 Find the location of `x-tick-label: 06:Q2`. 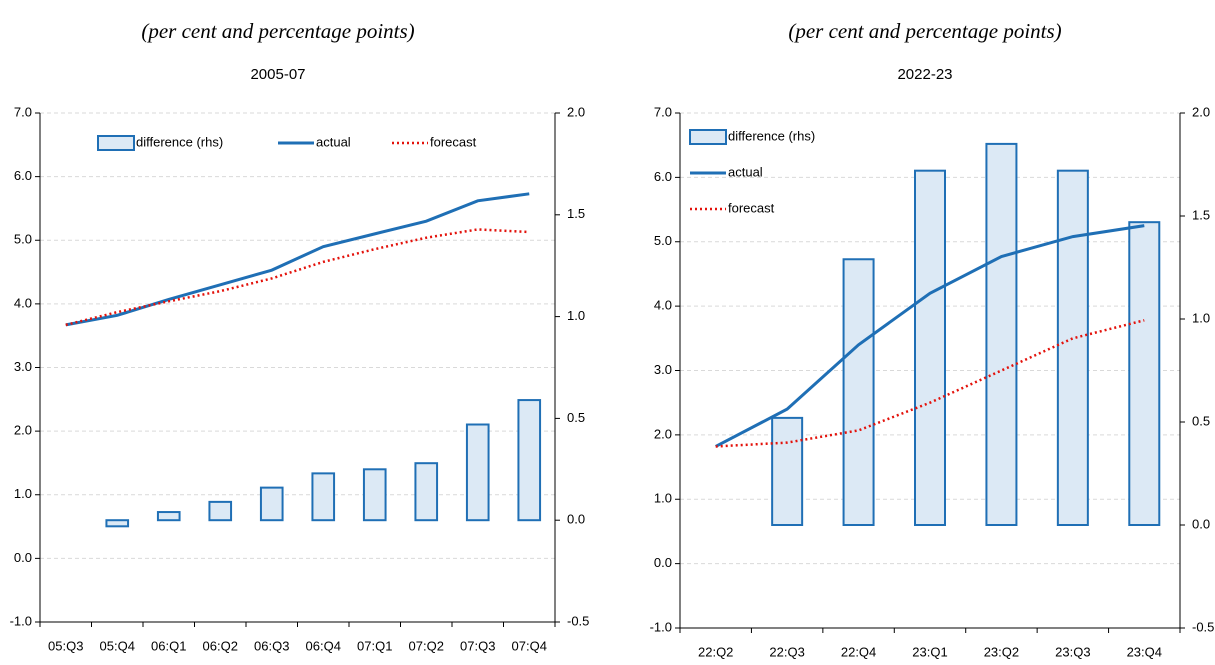

x-tick-label: 06:Q2 is located at coordinates (220, 645).